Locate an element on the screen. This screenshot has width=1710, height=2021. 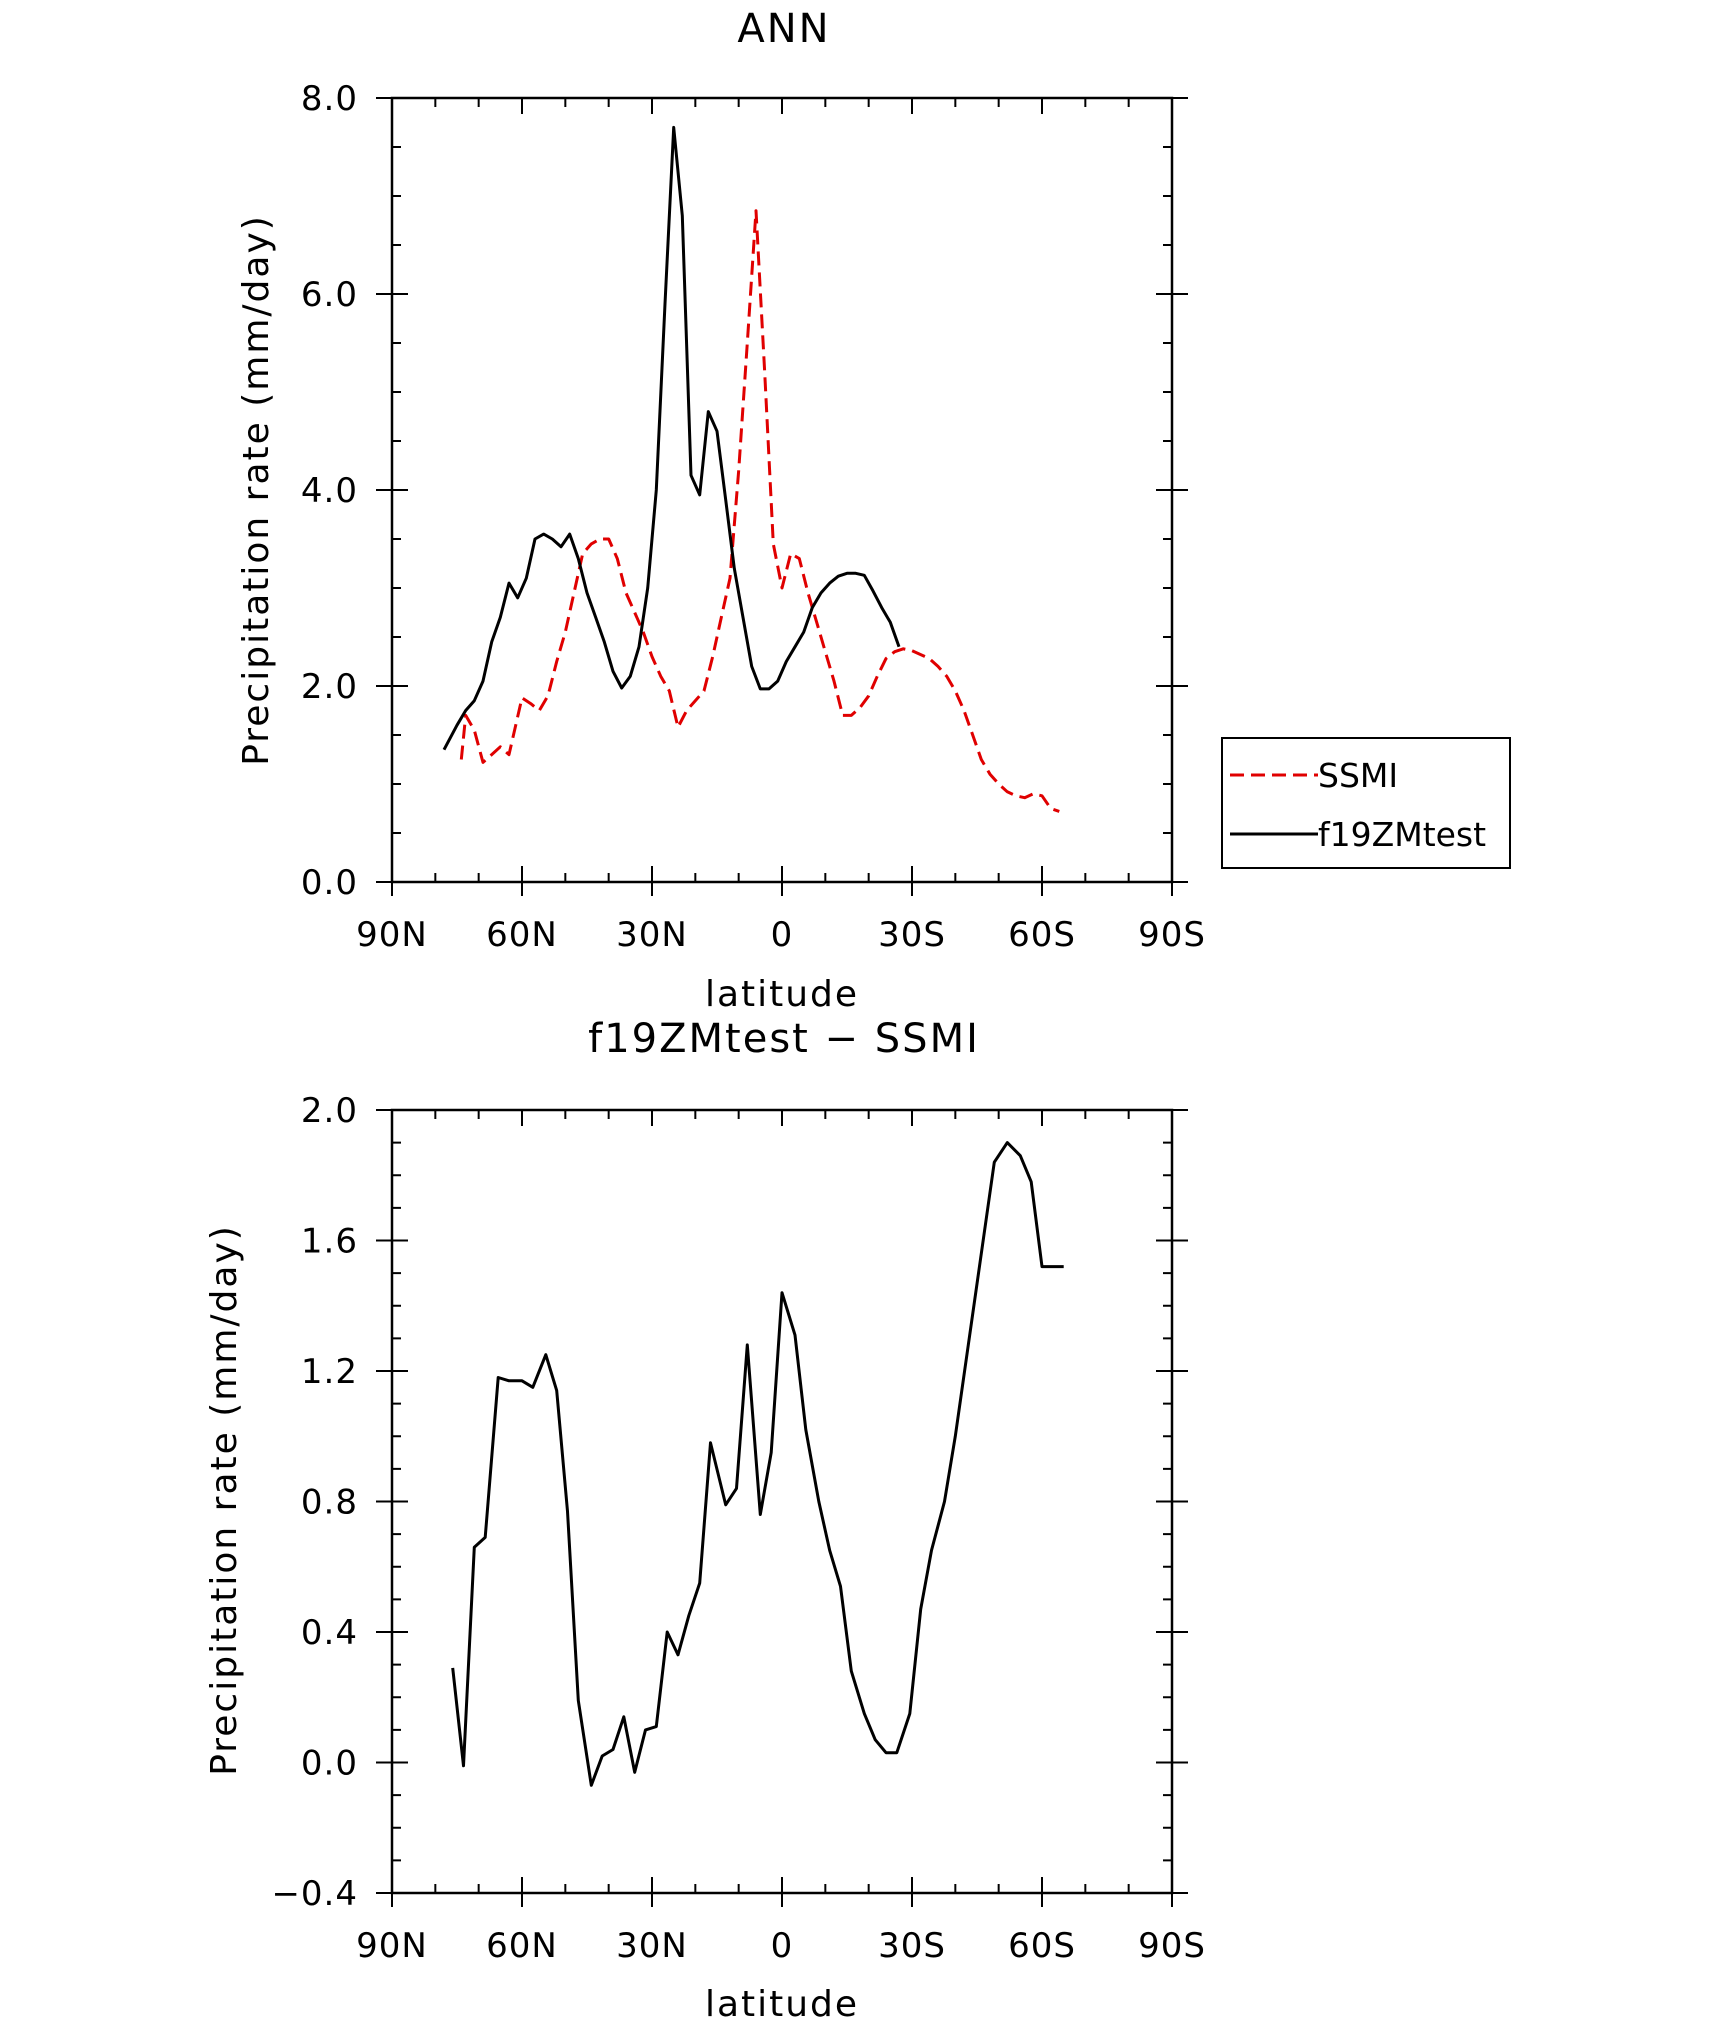
y-tick-label: 4.0 is located at coordinates (329, 491).